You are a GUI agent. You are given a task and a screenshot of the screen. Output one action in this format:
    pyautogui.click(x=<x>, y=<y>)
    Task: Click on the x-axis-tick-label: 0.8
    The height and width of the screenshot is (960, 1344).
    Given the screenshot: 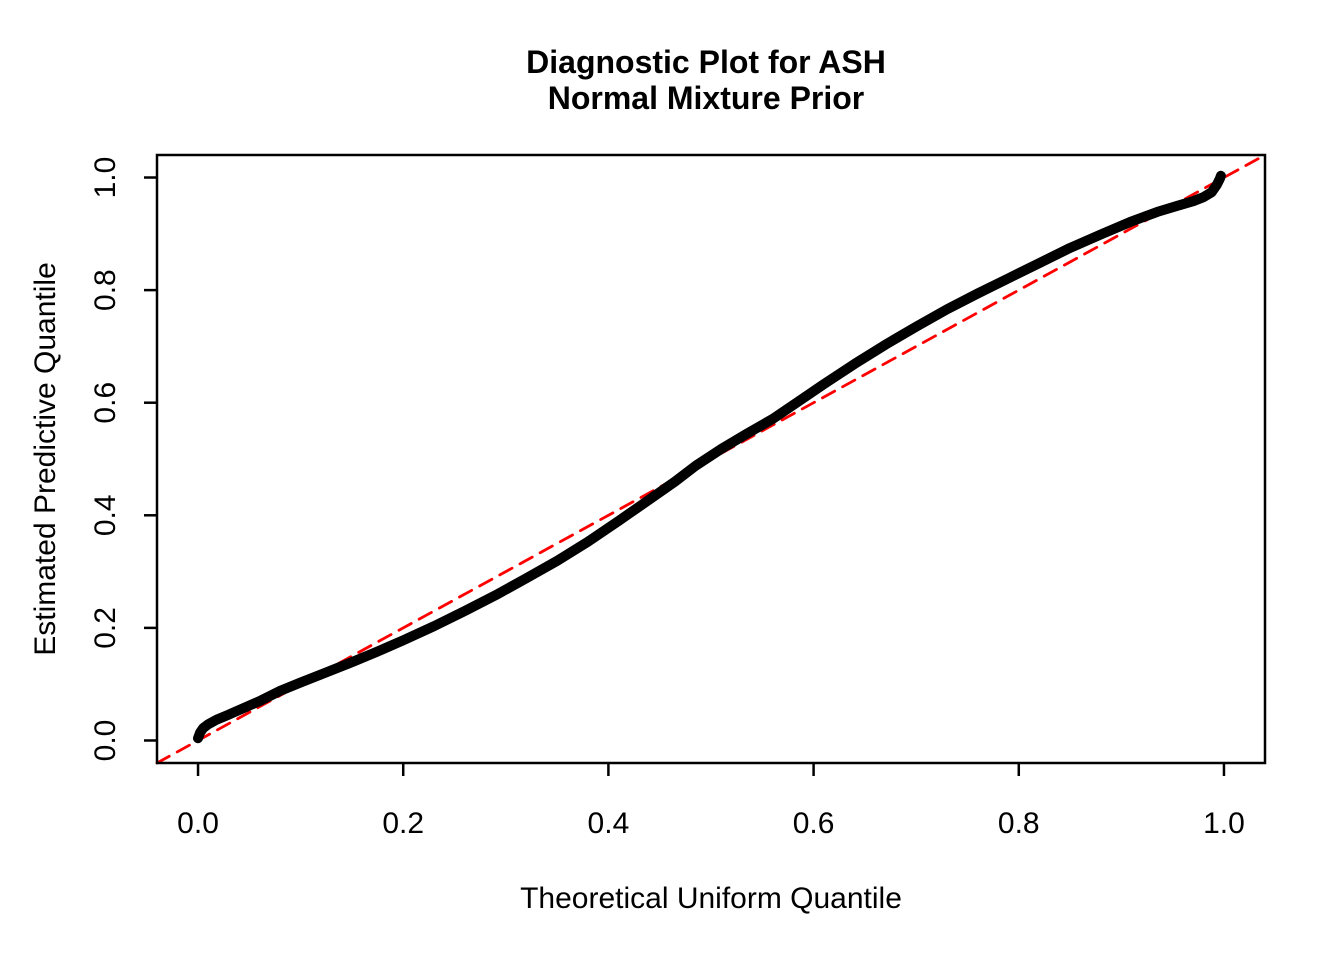 What is the action you would take?
    pyautogui.click(x=1019, y=823)
    